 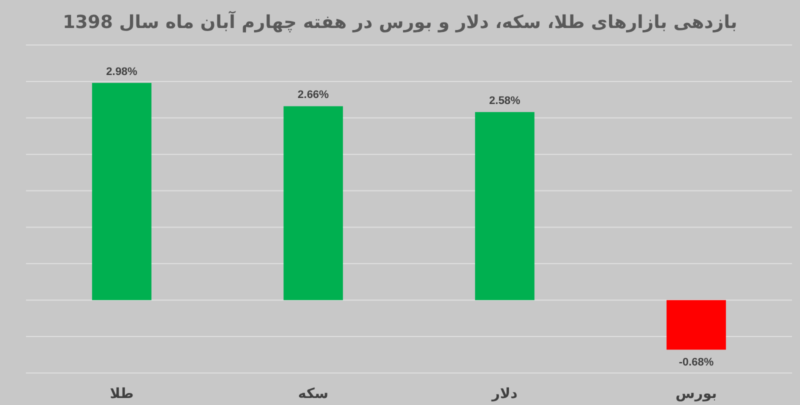 What do you see at coordinates (122, 72) in the screenshot?
I see `data-label: 2.98%` at bounding box center [122, 72].